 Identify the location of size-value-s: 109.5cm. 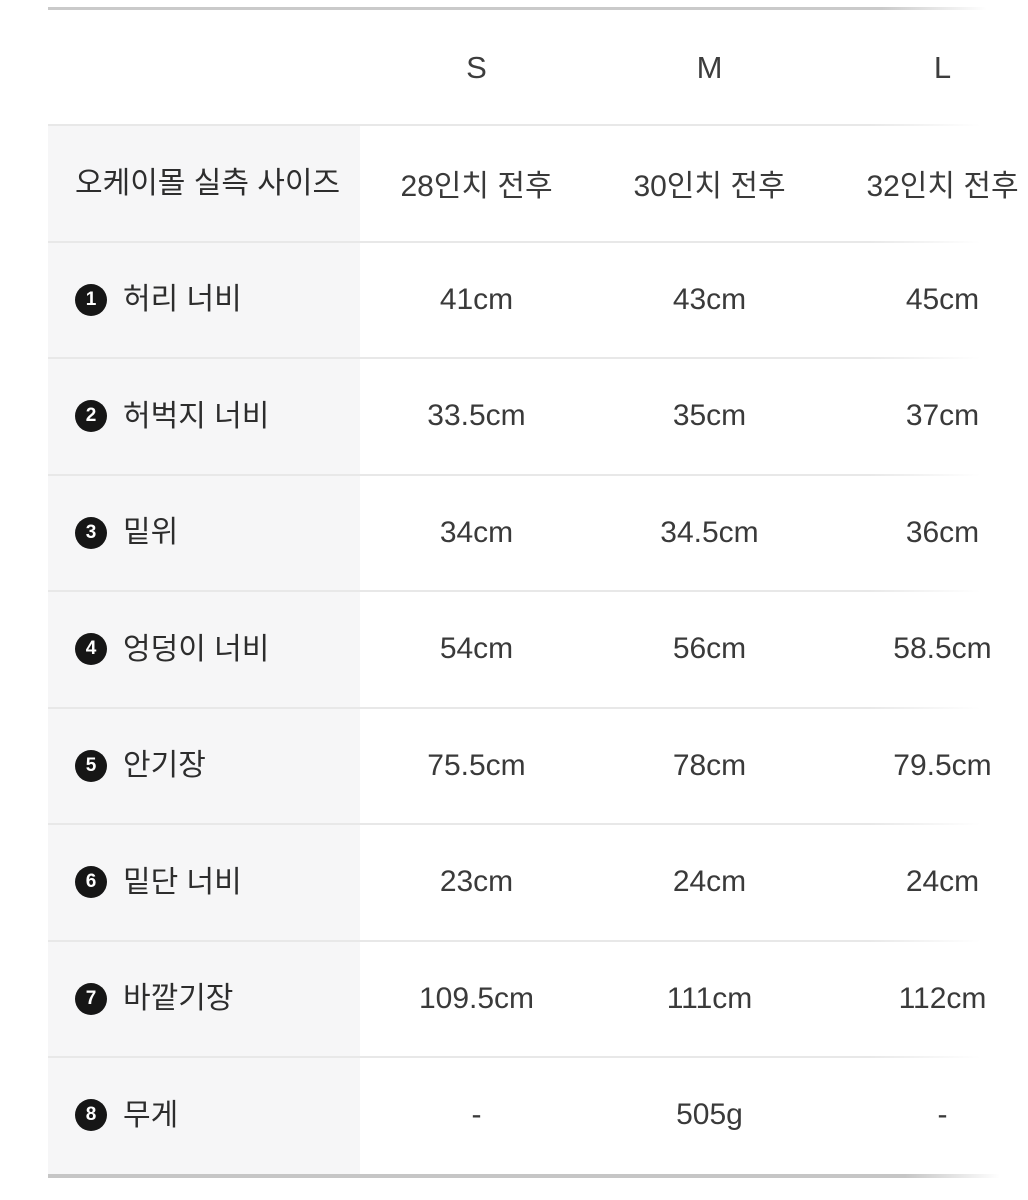
(476, 998).